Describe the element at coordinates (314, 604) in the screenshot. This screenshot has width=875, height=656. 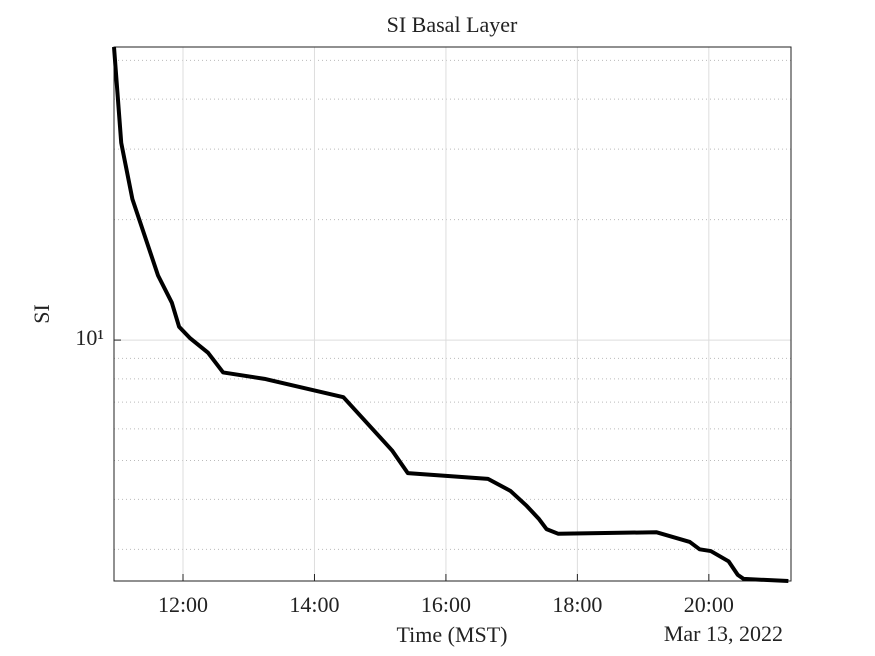
I see `x-tick-label: 14:00` at that location.